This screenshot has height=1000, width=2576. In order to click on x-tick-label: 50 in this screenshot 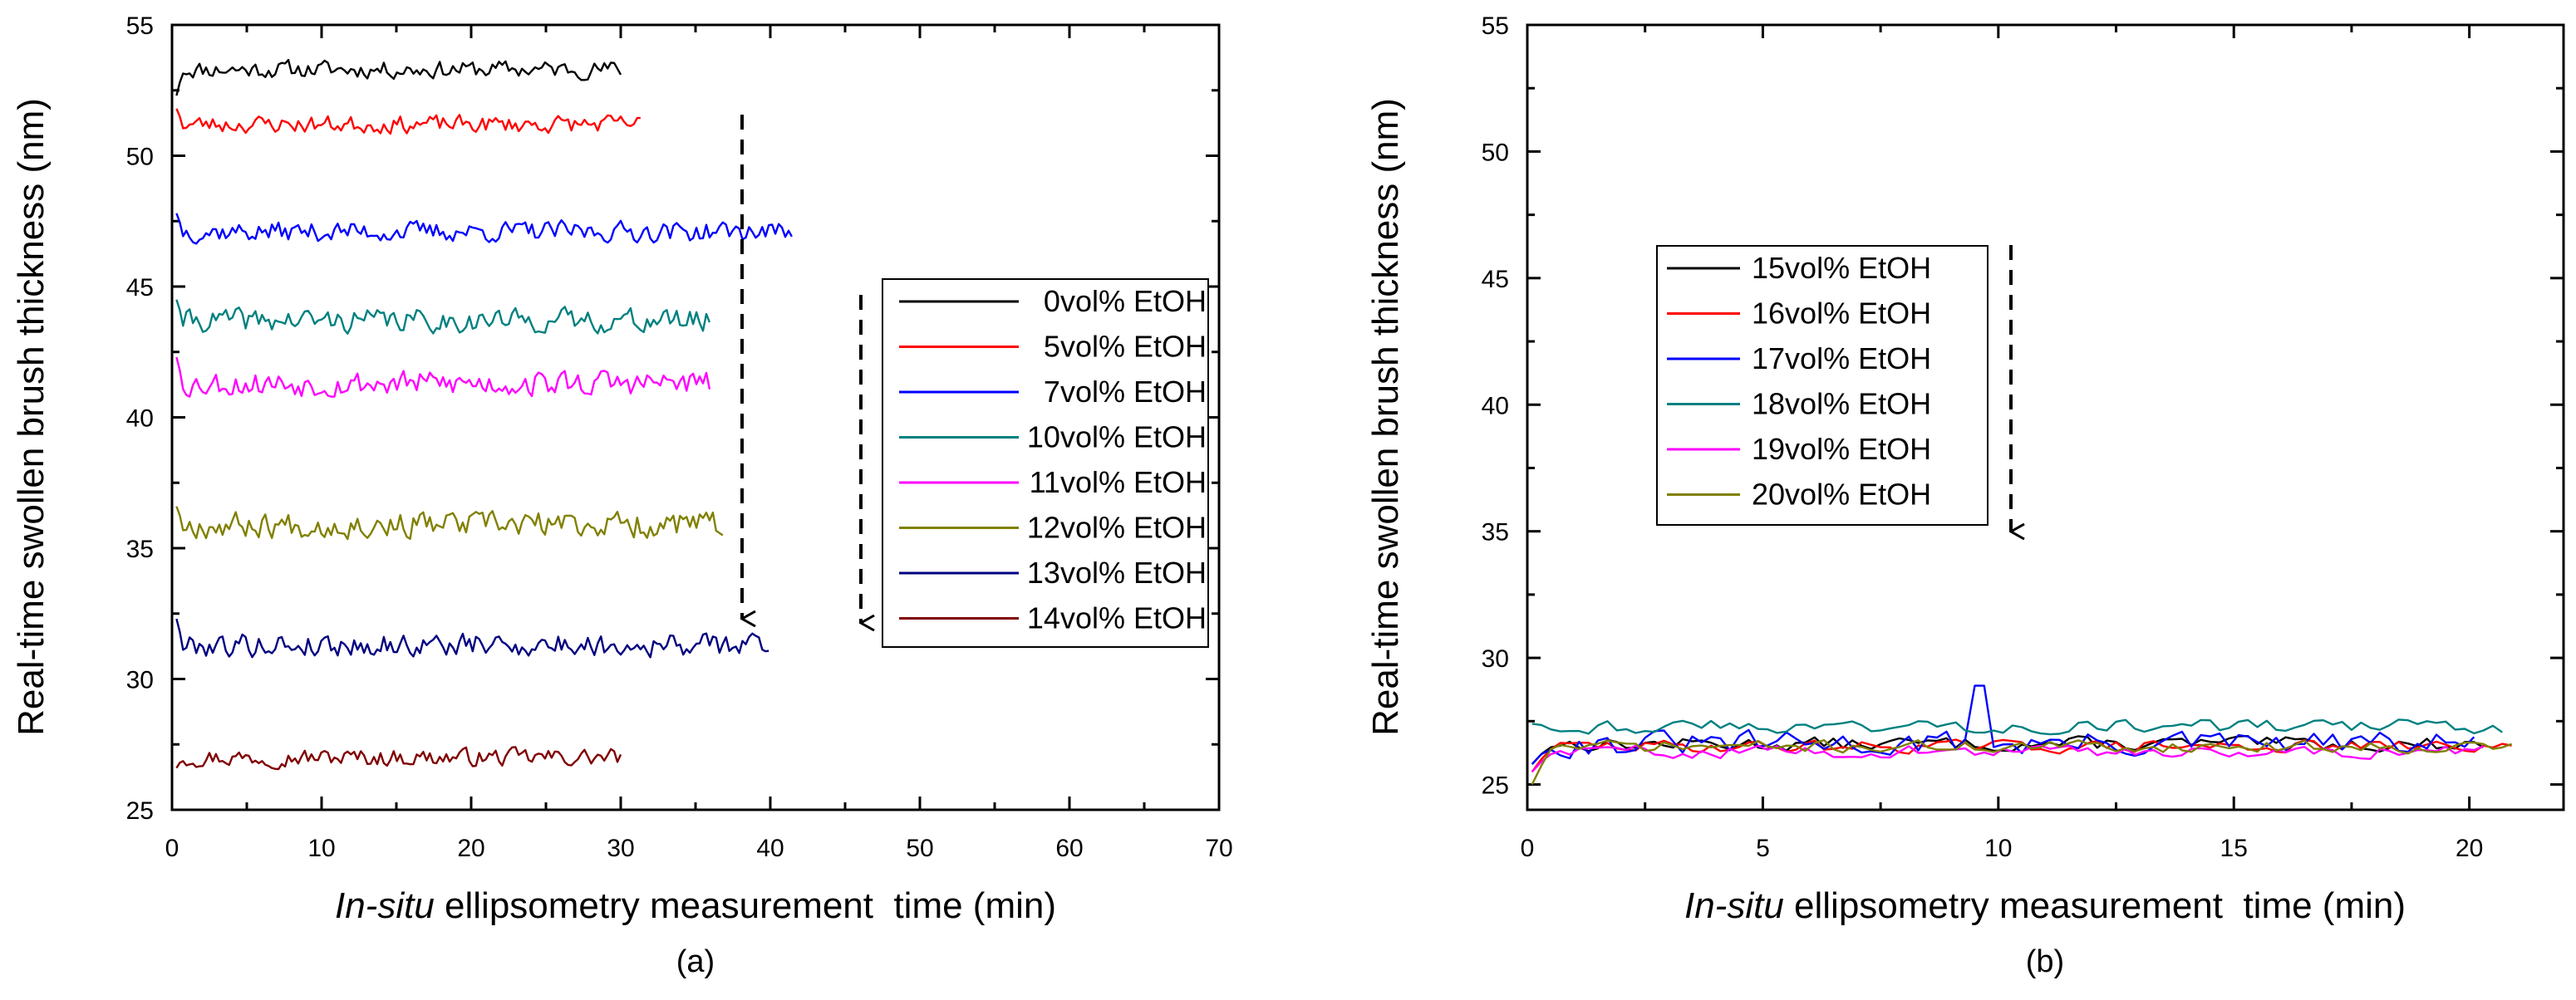, I will do `click(919, 848)`.